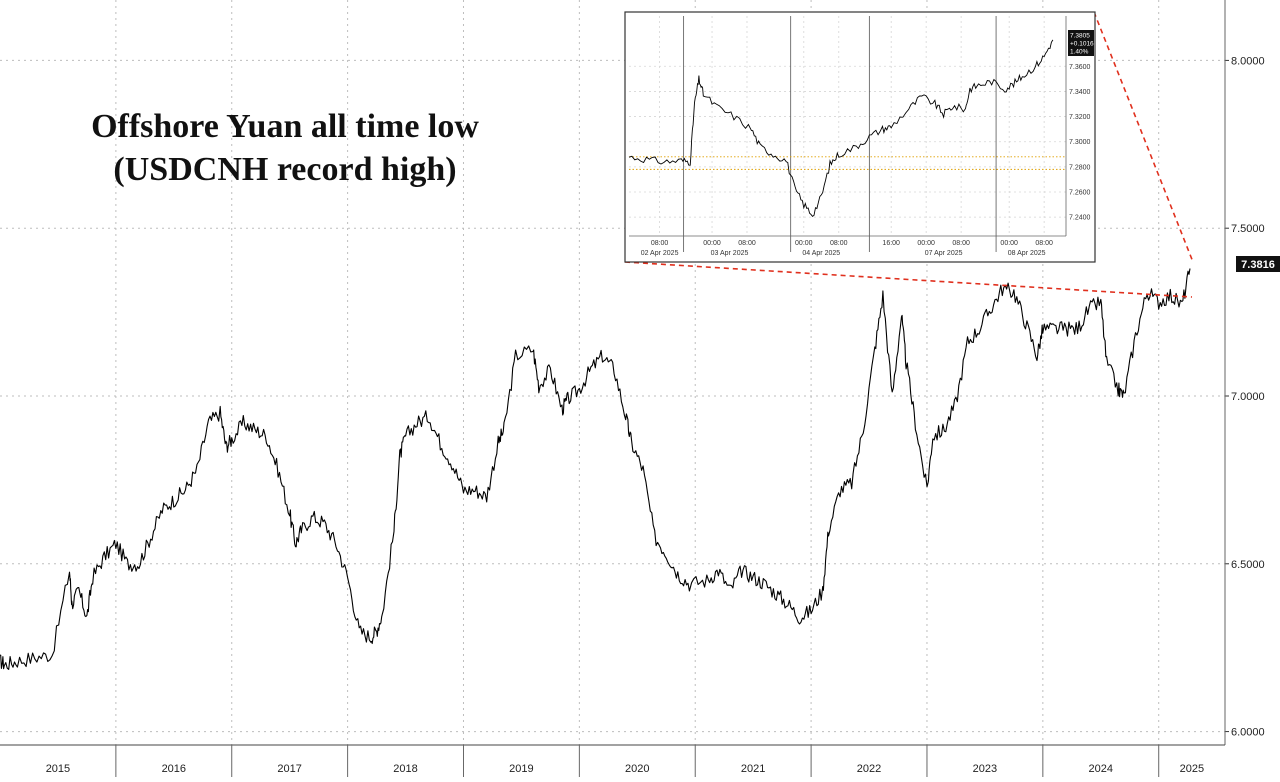  I want to click on inset-frame, so click(860, 137).